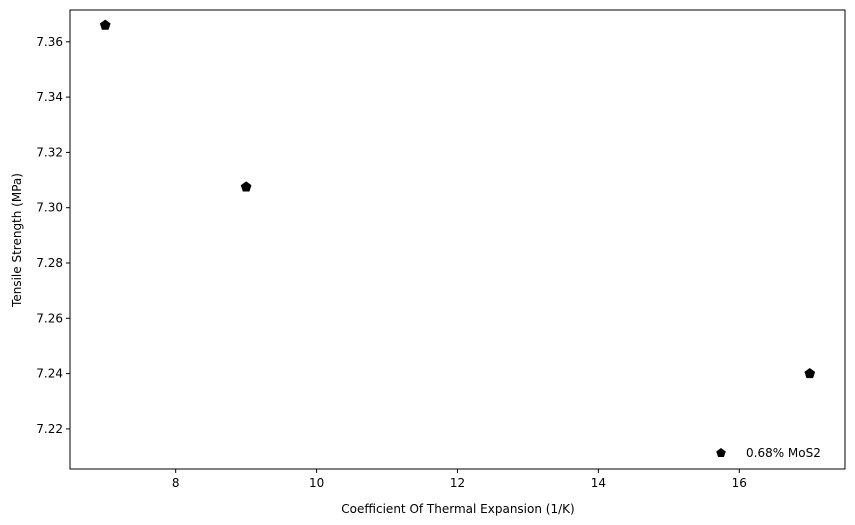  I want to click on y-axis-ticks: 7.22 7.24 7.26 7.28 7.30 7.32 7.34 7.36, so click(53, 235).